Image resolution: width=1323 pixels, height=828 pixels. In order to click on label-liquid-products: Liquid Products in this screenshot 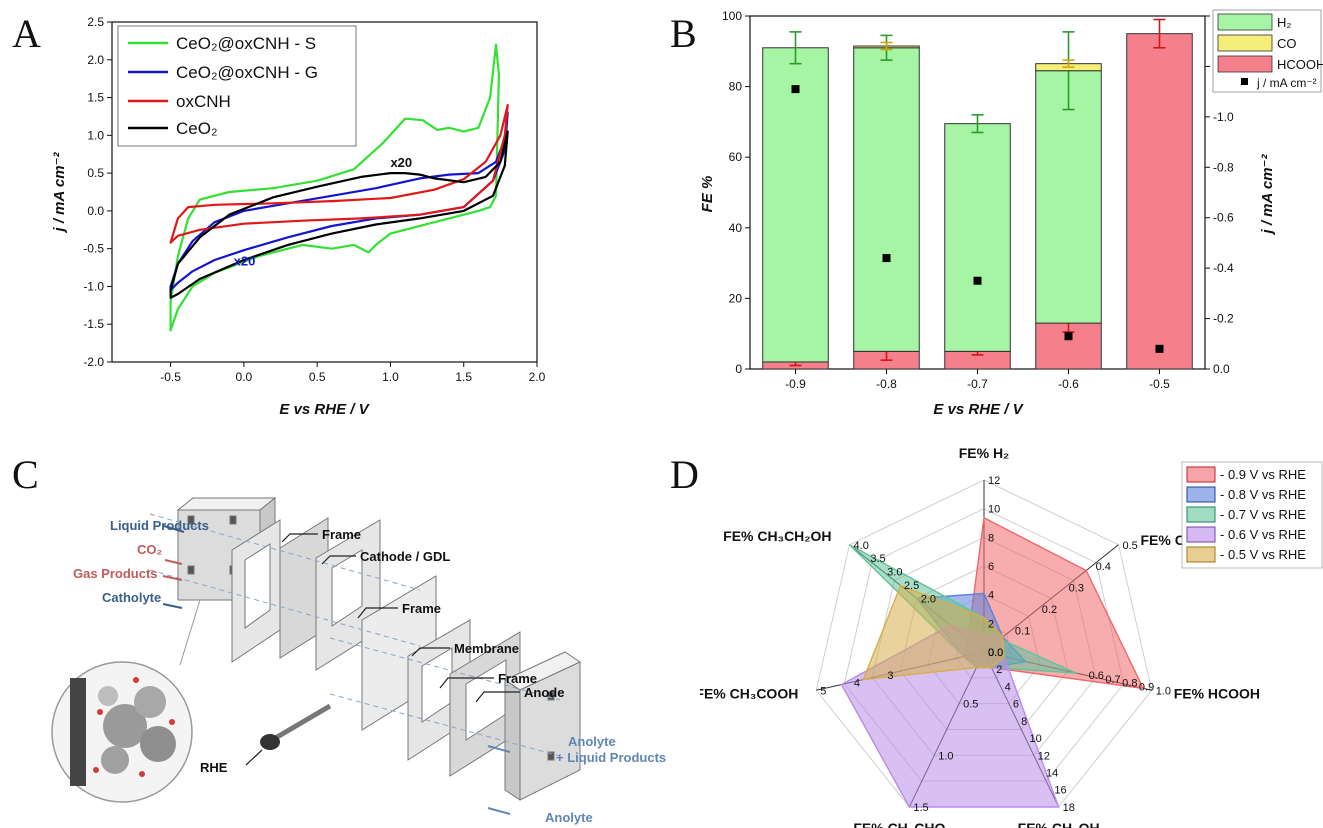, I will do `click(159, 525)`.